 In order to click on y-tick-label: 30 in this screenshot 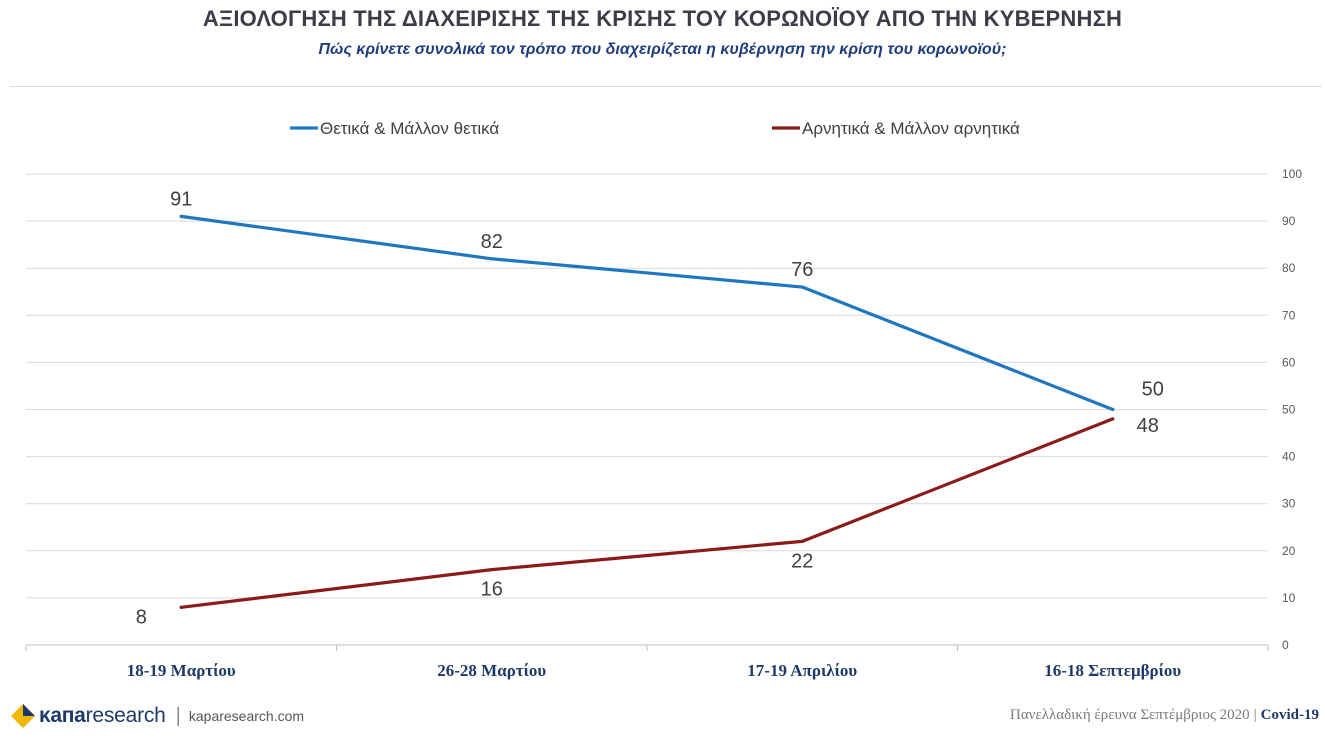, I will do `click(1289, 504)`.